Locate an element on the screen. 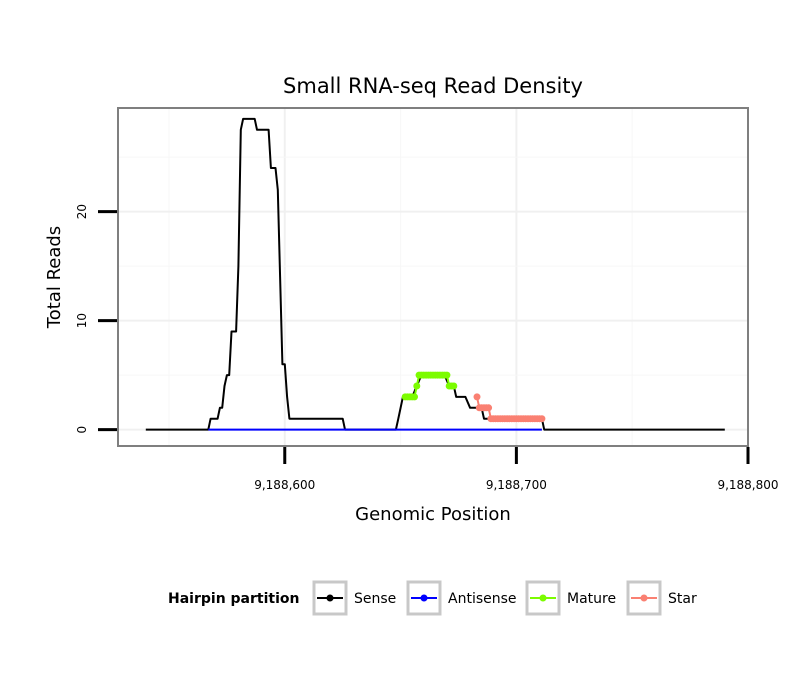  x-tick-label: 9,188,600 is located at coordinates (284, 485).